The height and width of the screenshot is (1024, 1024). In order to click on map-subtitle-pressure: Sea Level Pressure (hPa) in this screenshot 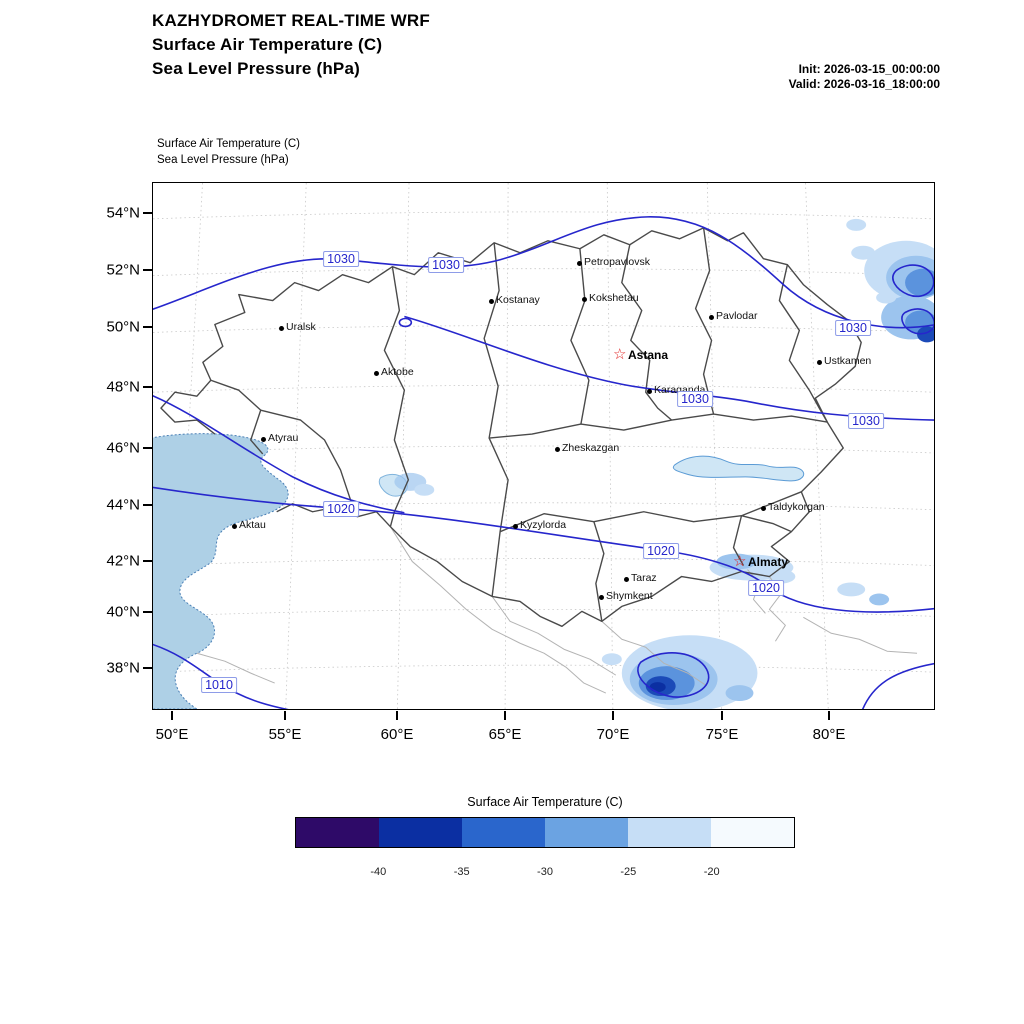, I will do `click(223, 160)`.